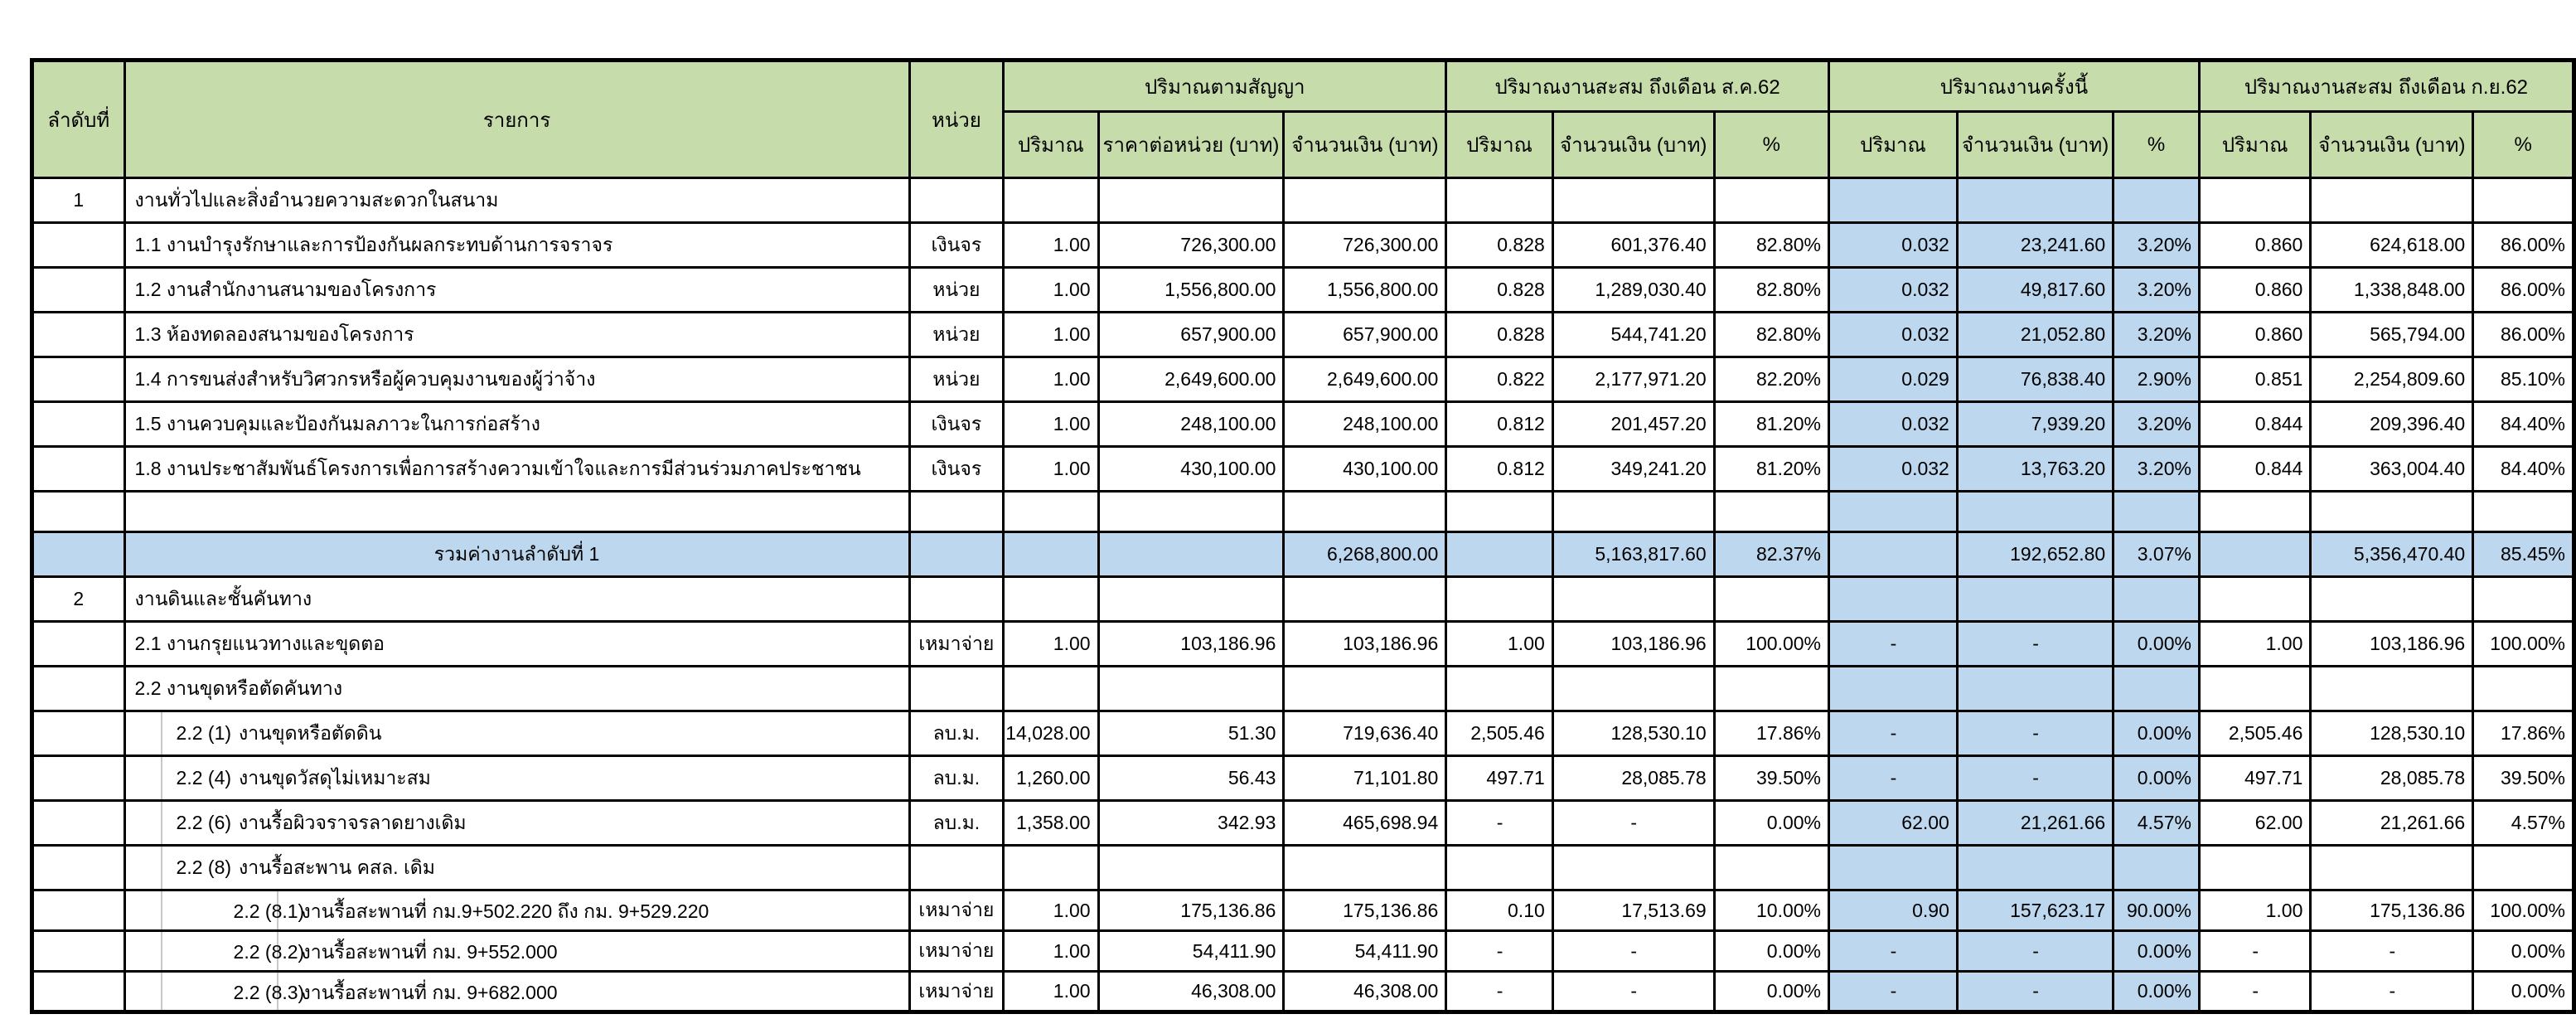 This screenshot has width=2576, height=1019. What do you see at coordinates (2392, 245) in the screenshot?
I see `cell-amount_sep: 624,618.00` at bounding box center [2392, 245].